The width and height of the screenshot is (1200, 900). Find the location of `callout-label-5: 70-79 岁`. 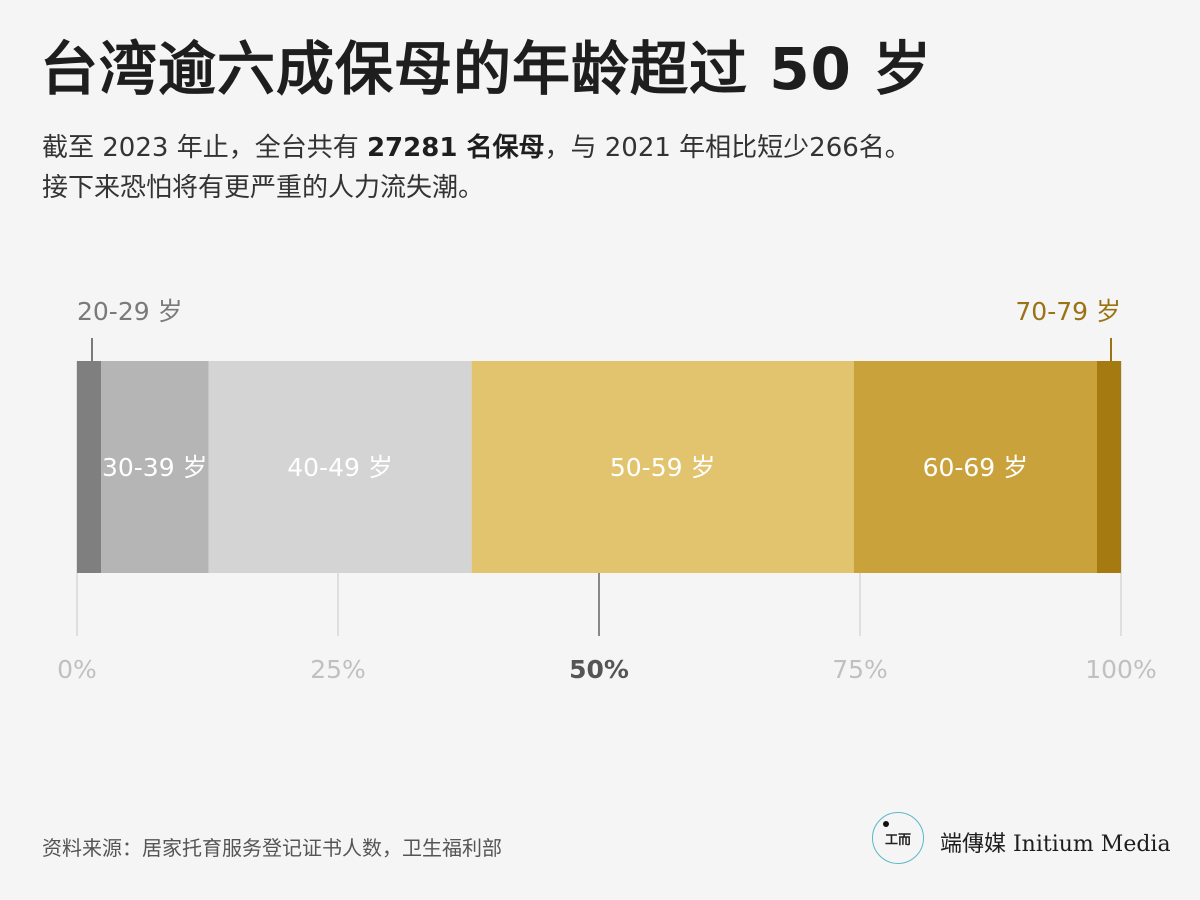

callout-label-5: 70-79 岁 is located at coordinates (1068, 311).